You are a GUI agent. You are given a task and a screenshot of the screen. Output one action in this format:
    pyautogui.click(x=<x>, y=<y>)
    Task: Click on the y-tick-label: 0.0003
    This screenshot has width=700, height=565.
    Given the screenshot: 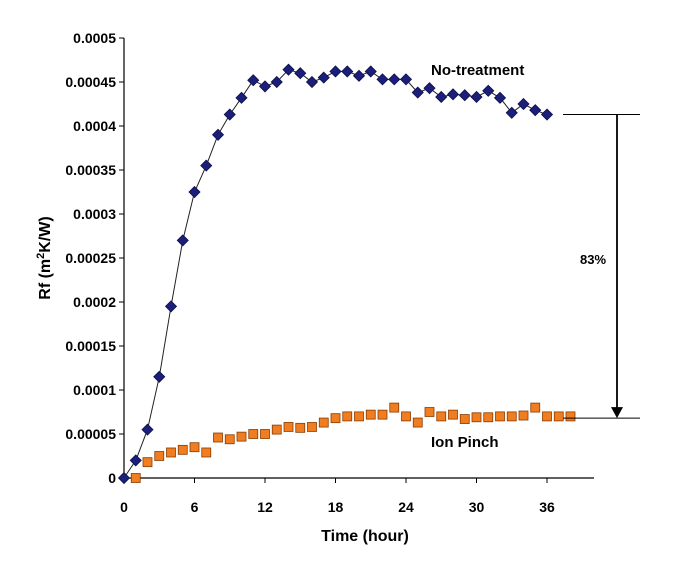 What is the action you would take?
    pyautogui.click(x=94, y=214)
    